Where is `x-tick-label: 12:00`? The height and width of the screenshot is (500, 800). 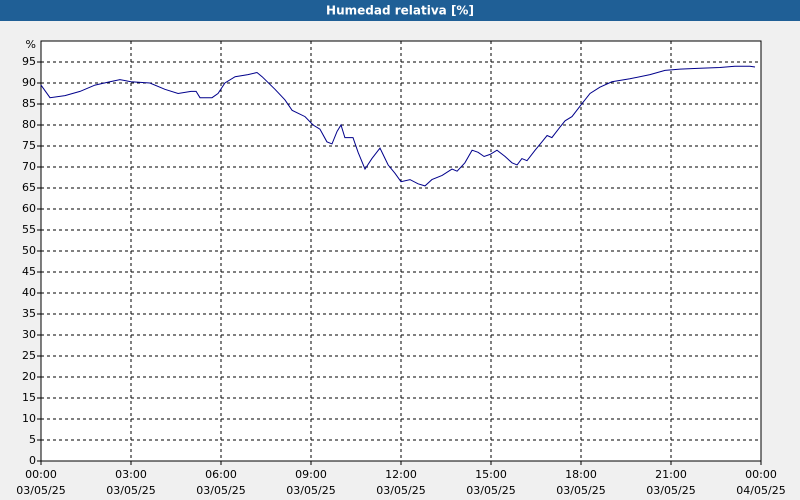 x-tick-label: 12:00 is located at coordinates (401, 474).